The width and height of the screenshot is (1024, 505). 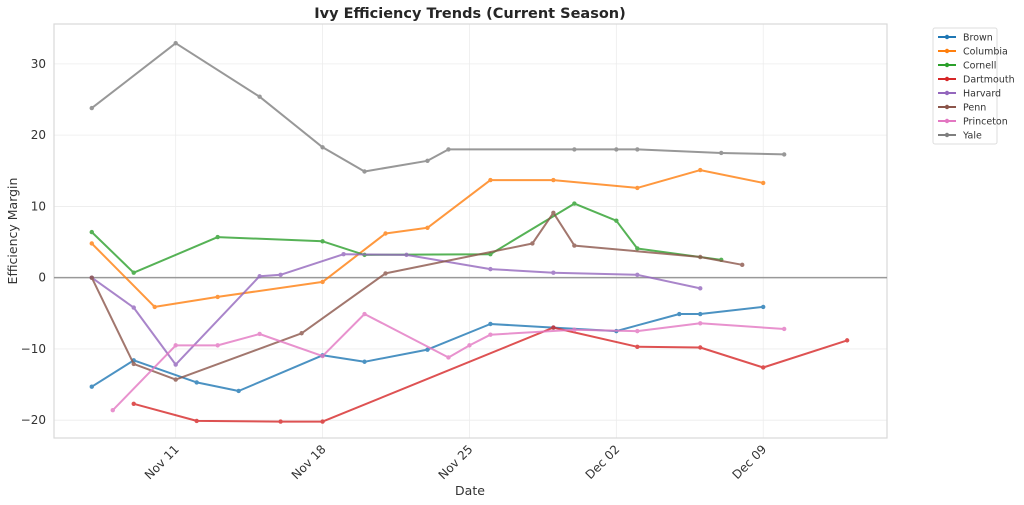 I want to click on legend-label: Princeton, so click(x=985, y=122).